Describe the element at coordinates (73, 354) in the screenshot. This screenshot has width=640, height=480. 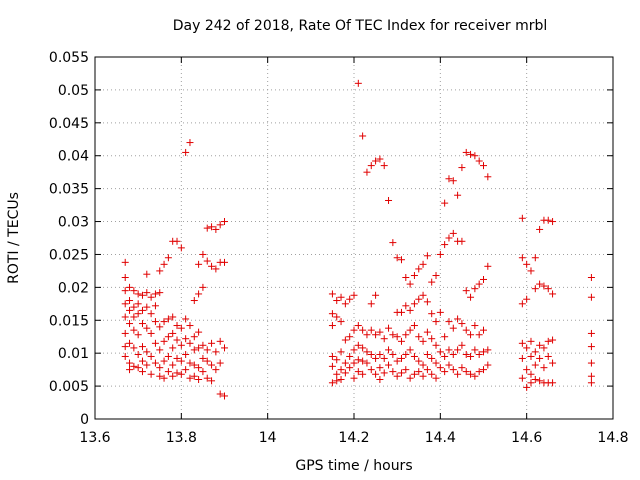
I see `y-tick-label: 0.01` at that location.